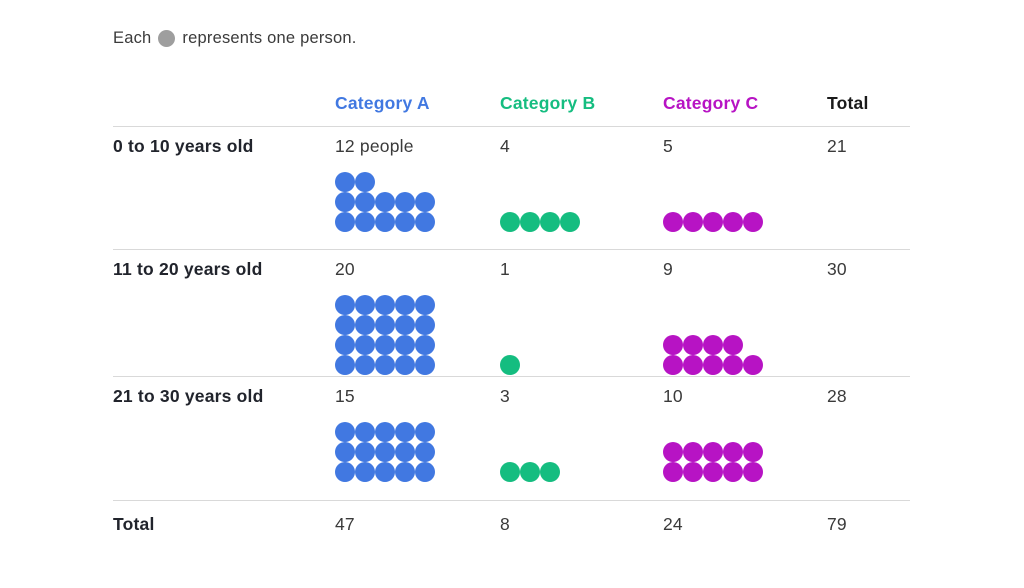 This screenshot has width=1024, height=588. I want to click on table-header-row: Category A Category B Category C Total, so click(511, 104).